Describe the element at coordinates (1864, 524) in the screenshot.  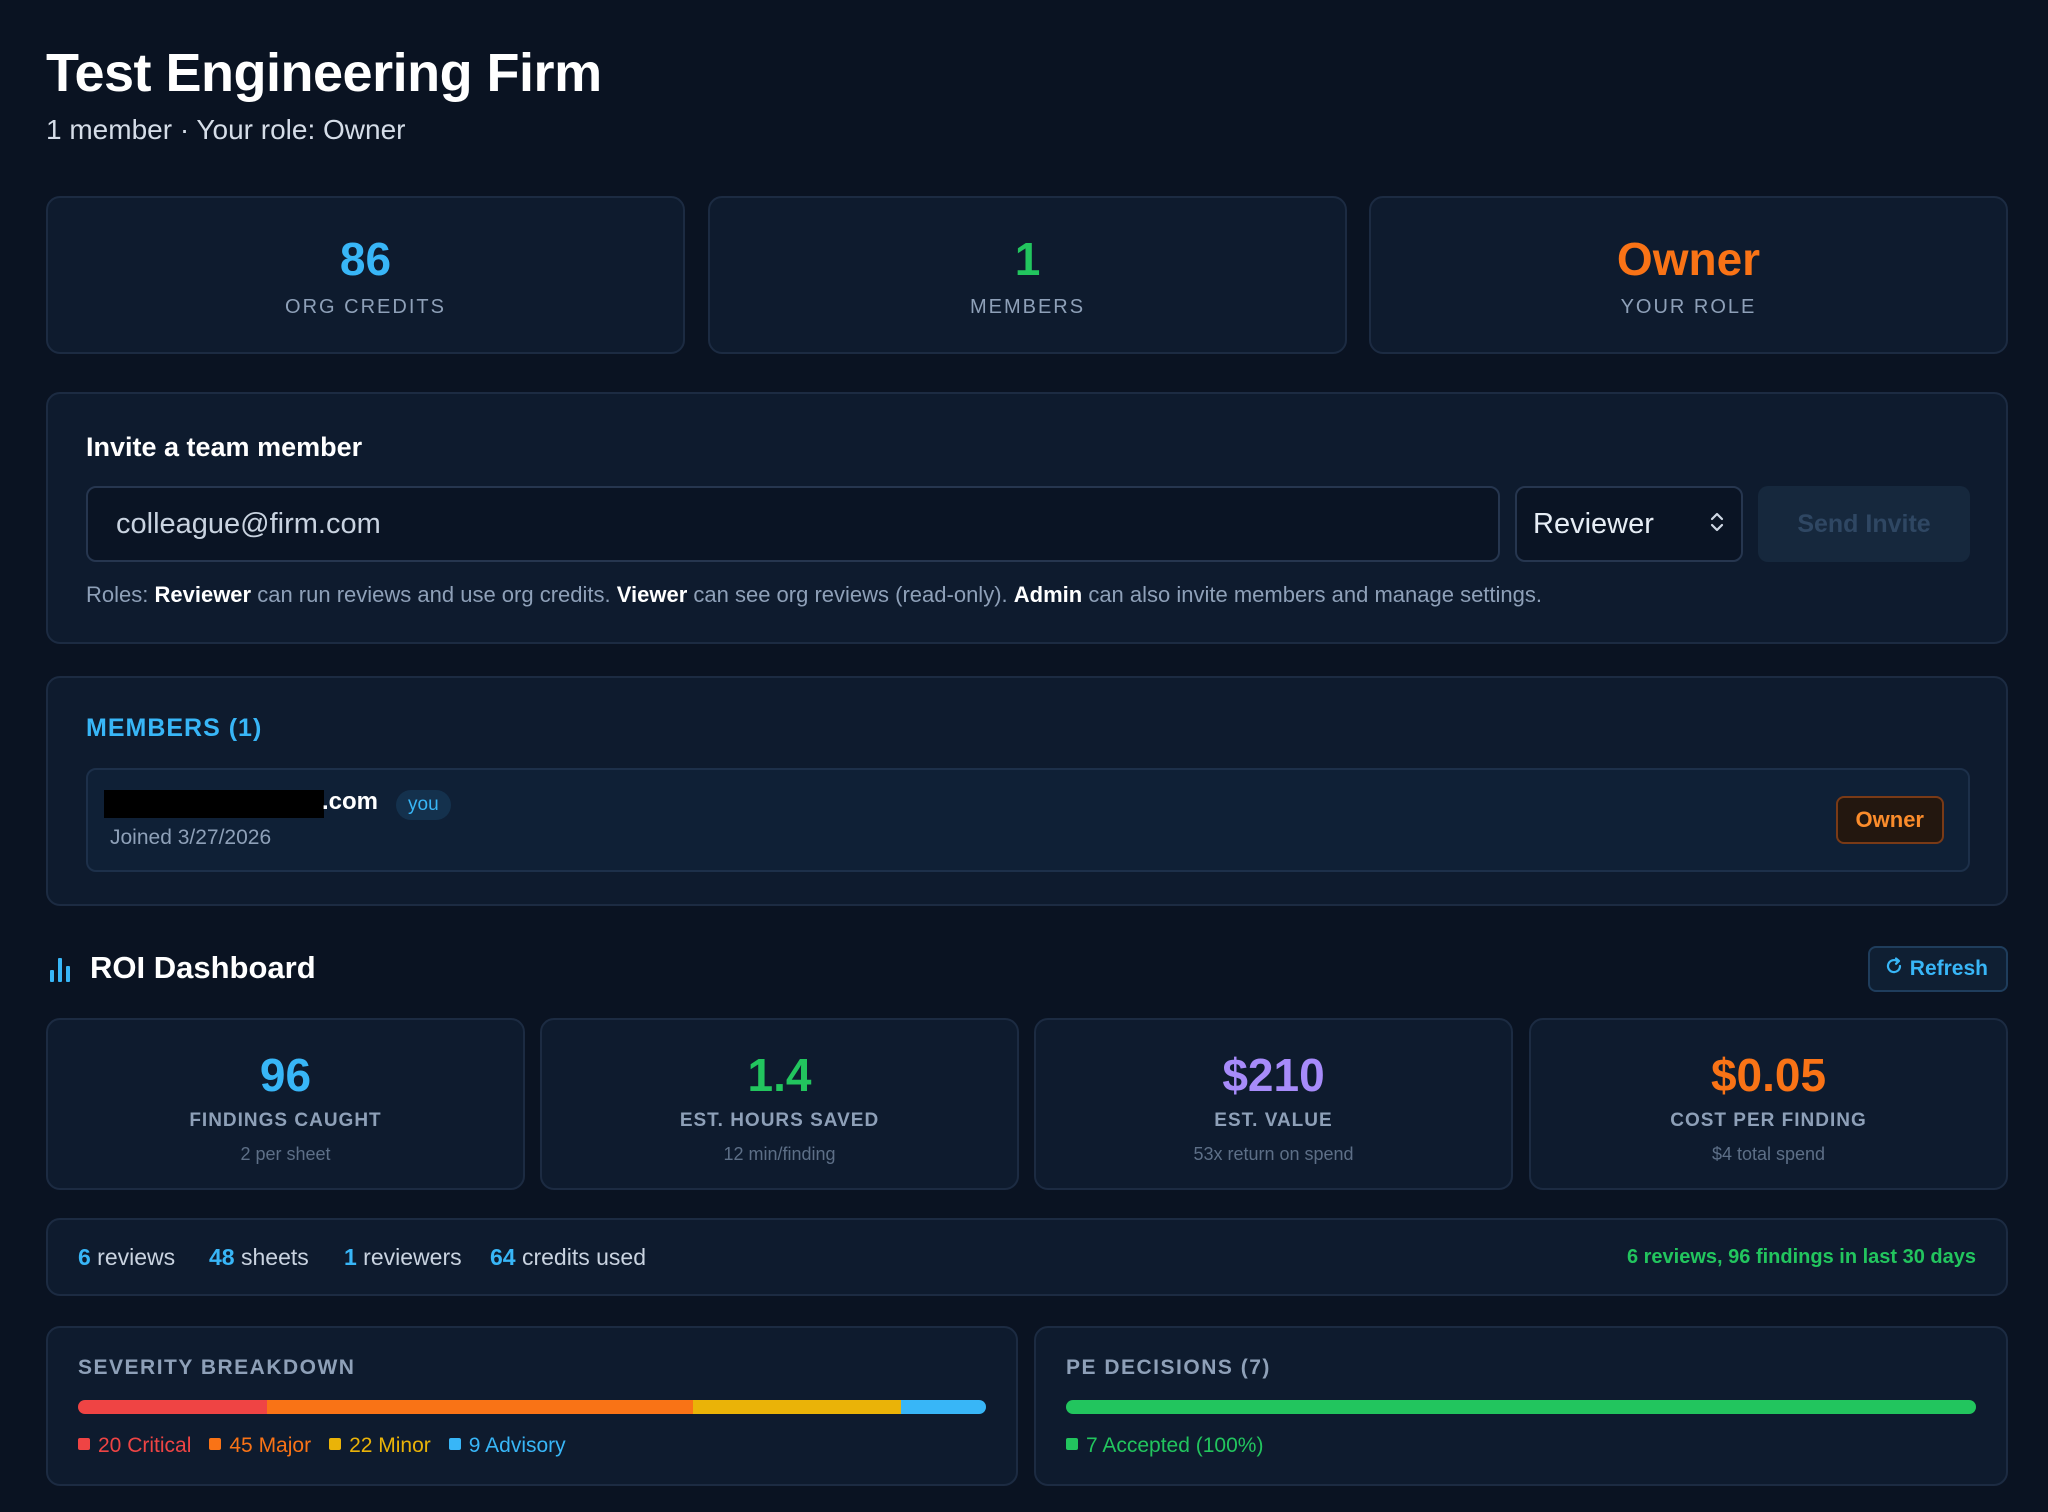
I see `send-invite-button: Send Invite` at that location.